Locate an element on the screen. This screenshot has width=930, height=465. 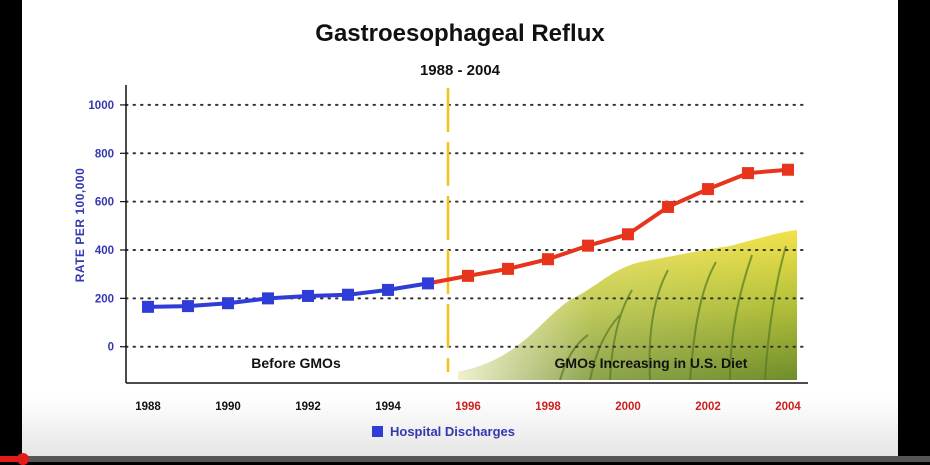
corn-field-image is located at coordinates (627, 305).